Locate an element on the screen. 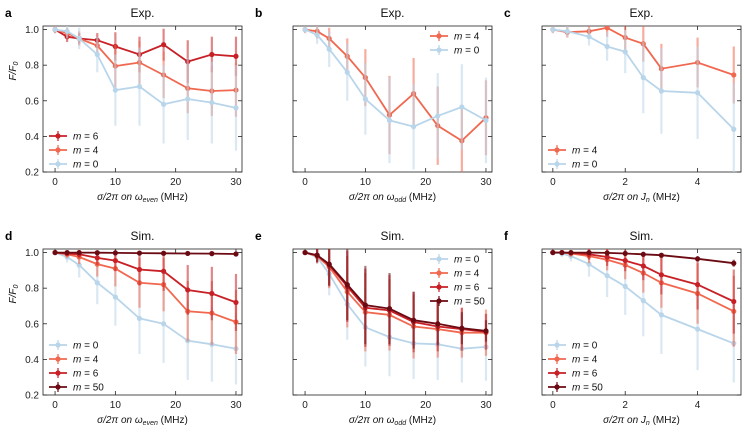 This screenshot has width=748, height=433. legend: m = 0 m = 4 m = 6 m = 50 is located at coordinates (575, 367).